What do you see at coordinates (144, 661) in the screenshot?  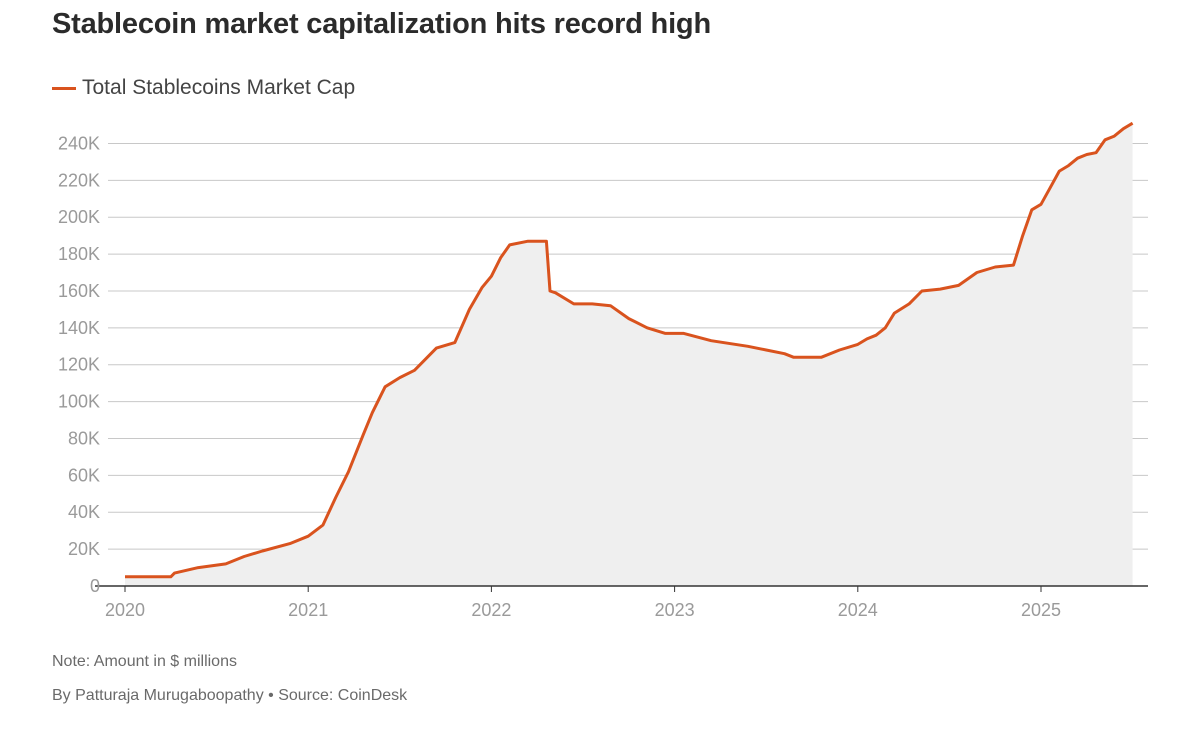 I see `note-text: Note: Amount in $ millions` at bounding box center [144, 661].